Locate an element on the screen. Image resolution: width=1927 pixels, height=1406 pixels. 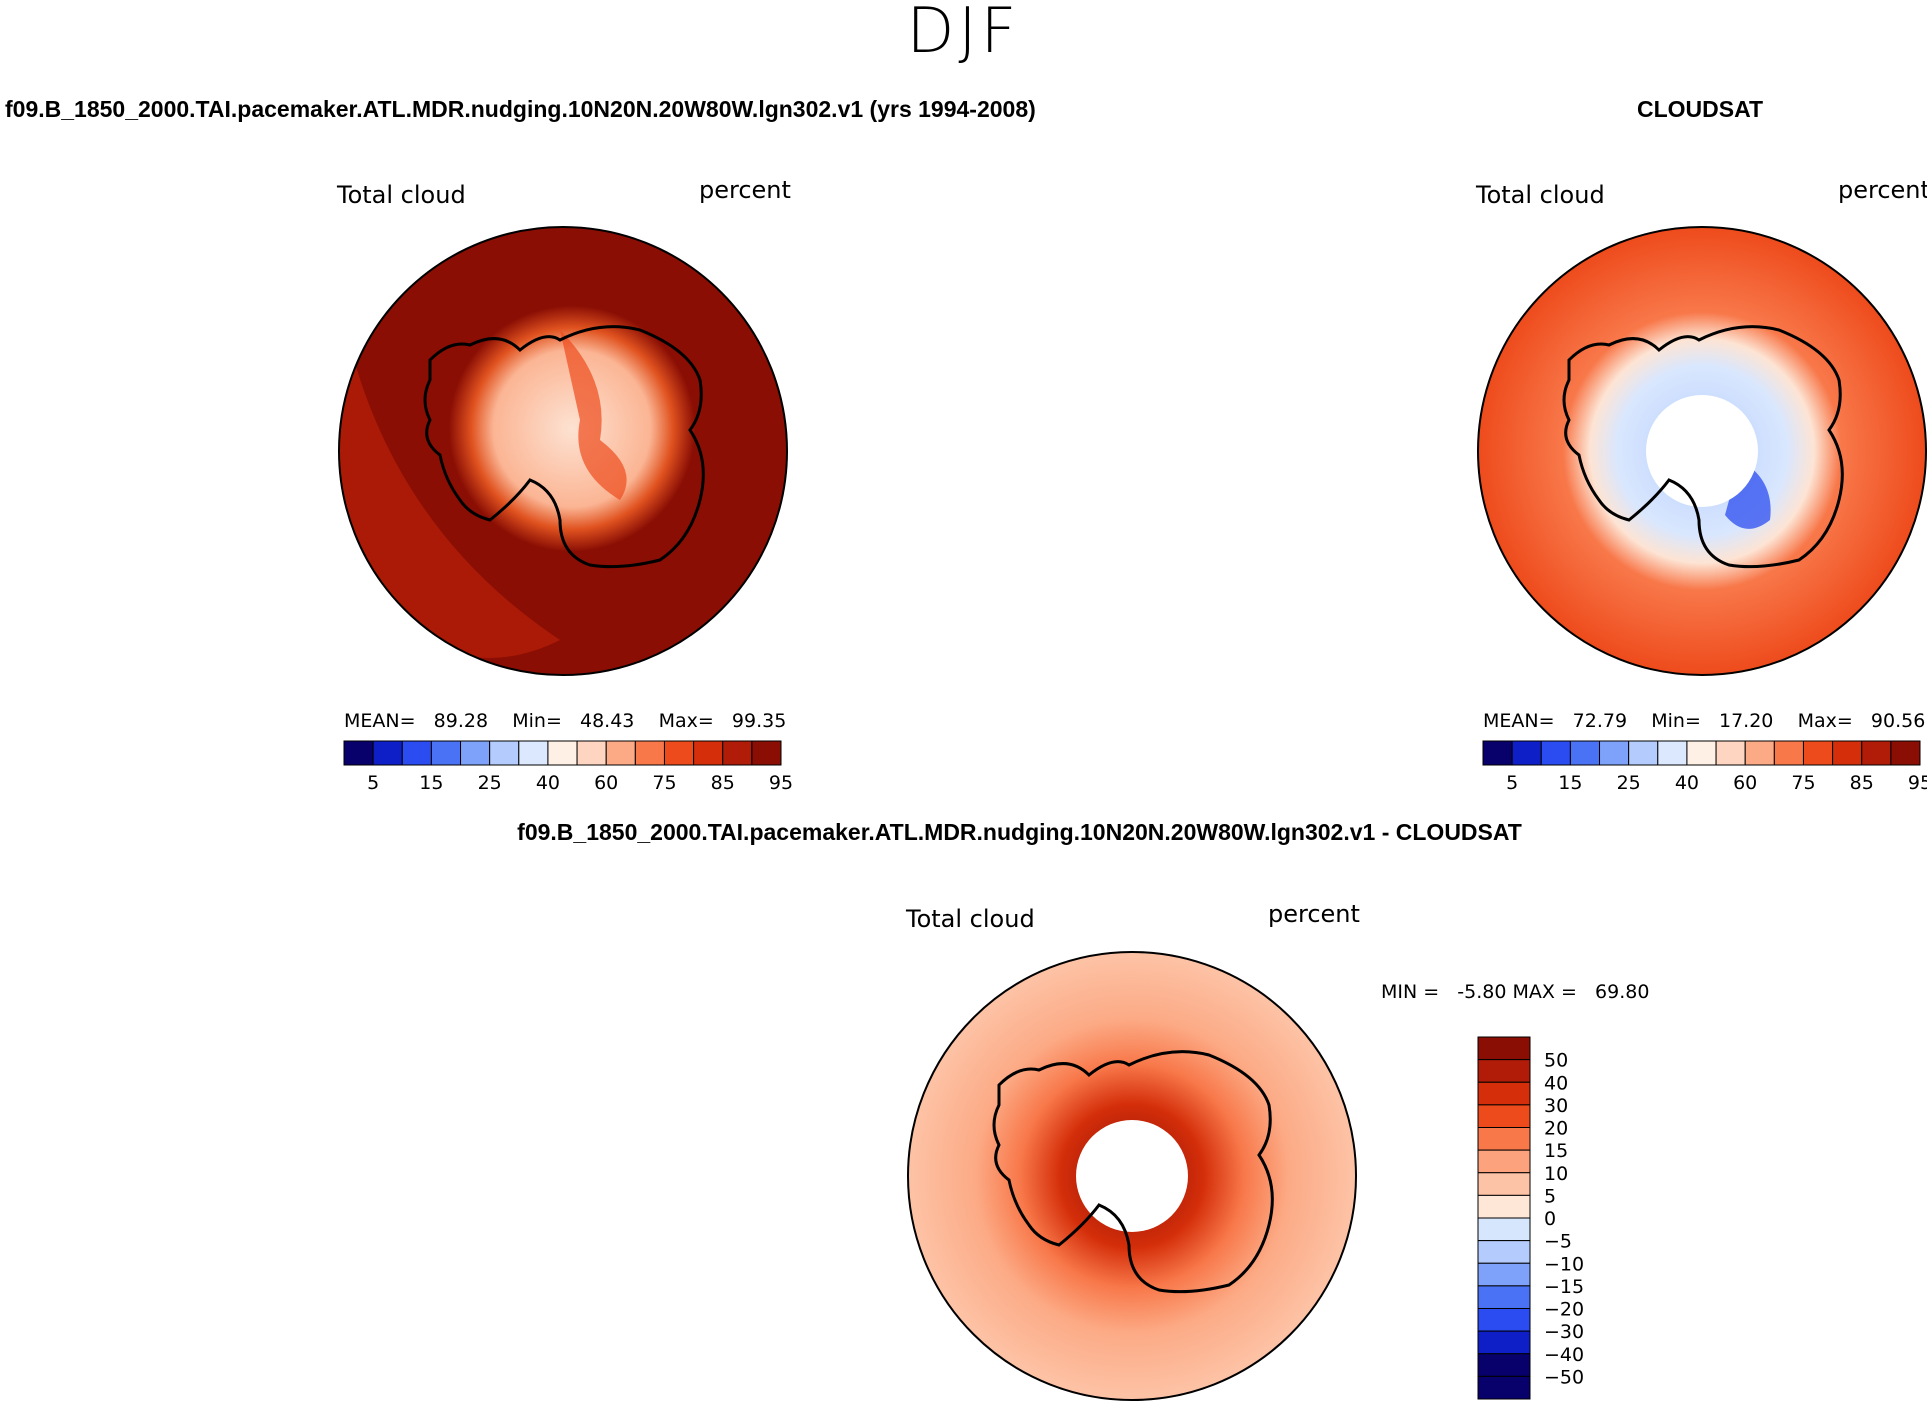
model-stats: MEAN= 89.28 Min= 48.43 Max= 99.35 is located at coordinates (565, 721).